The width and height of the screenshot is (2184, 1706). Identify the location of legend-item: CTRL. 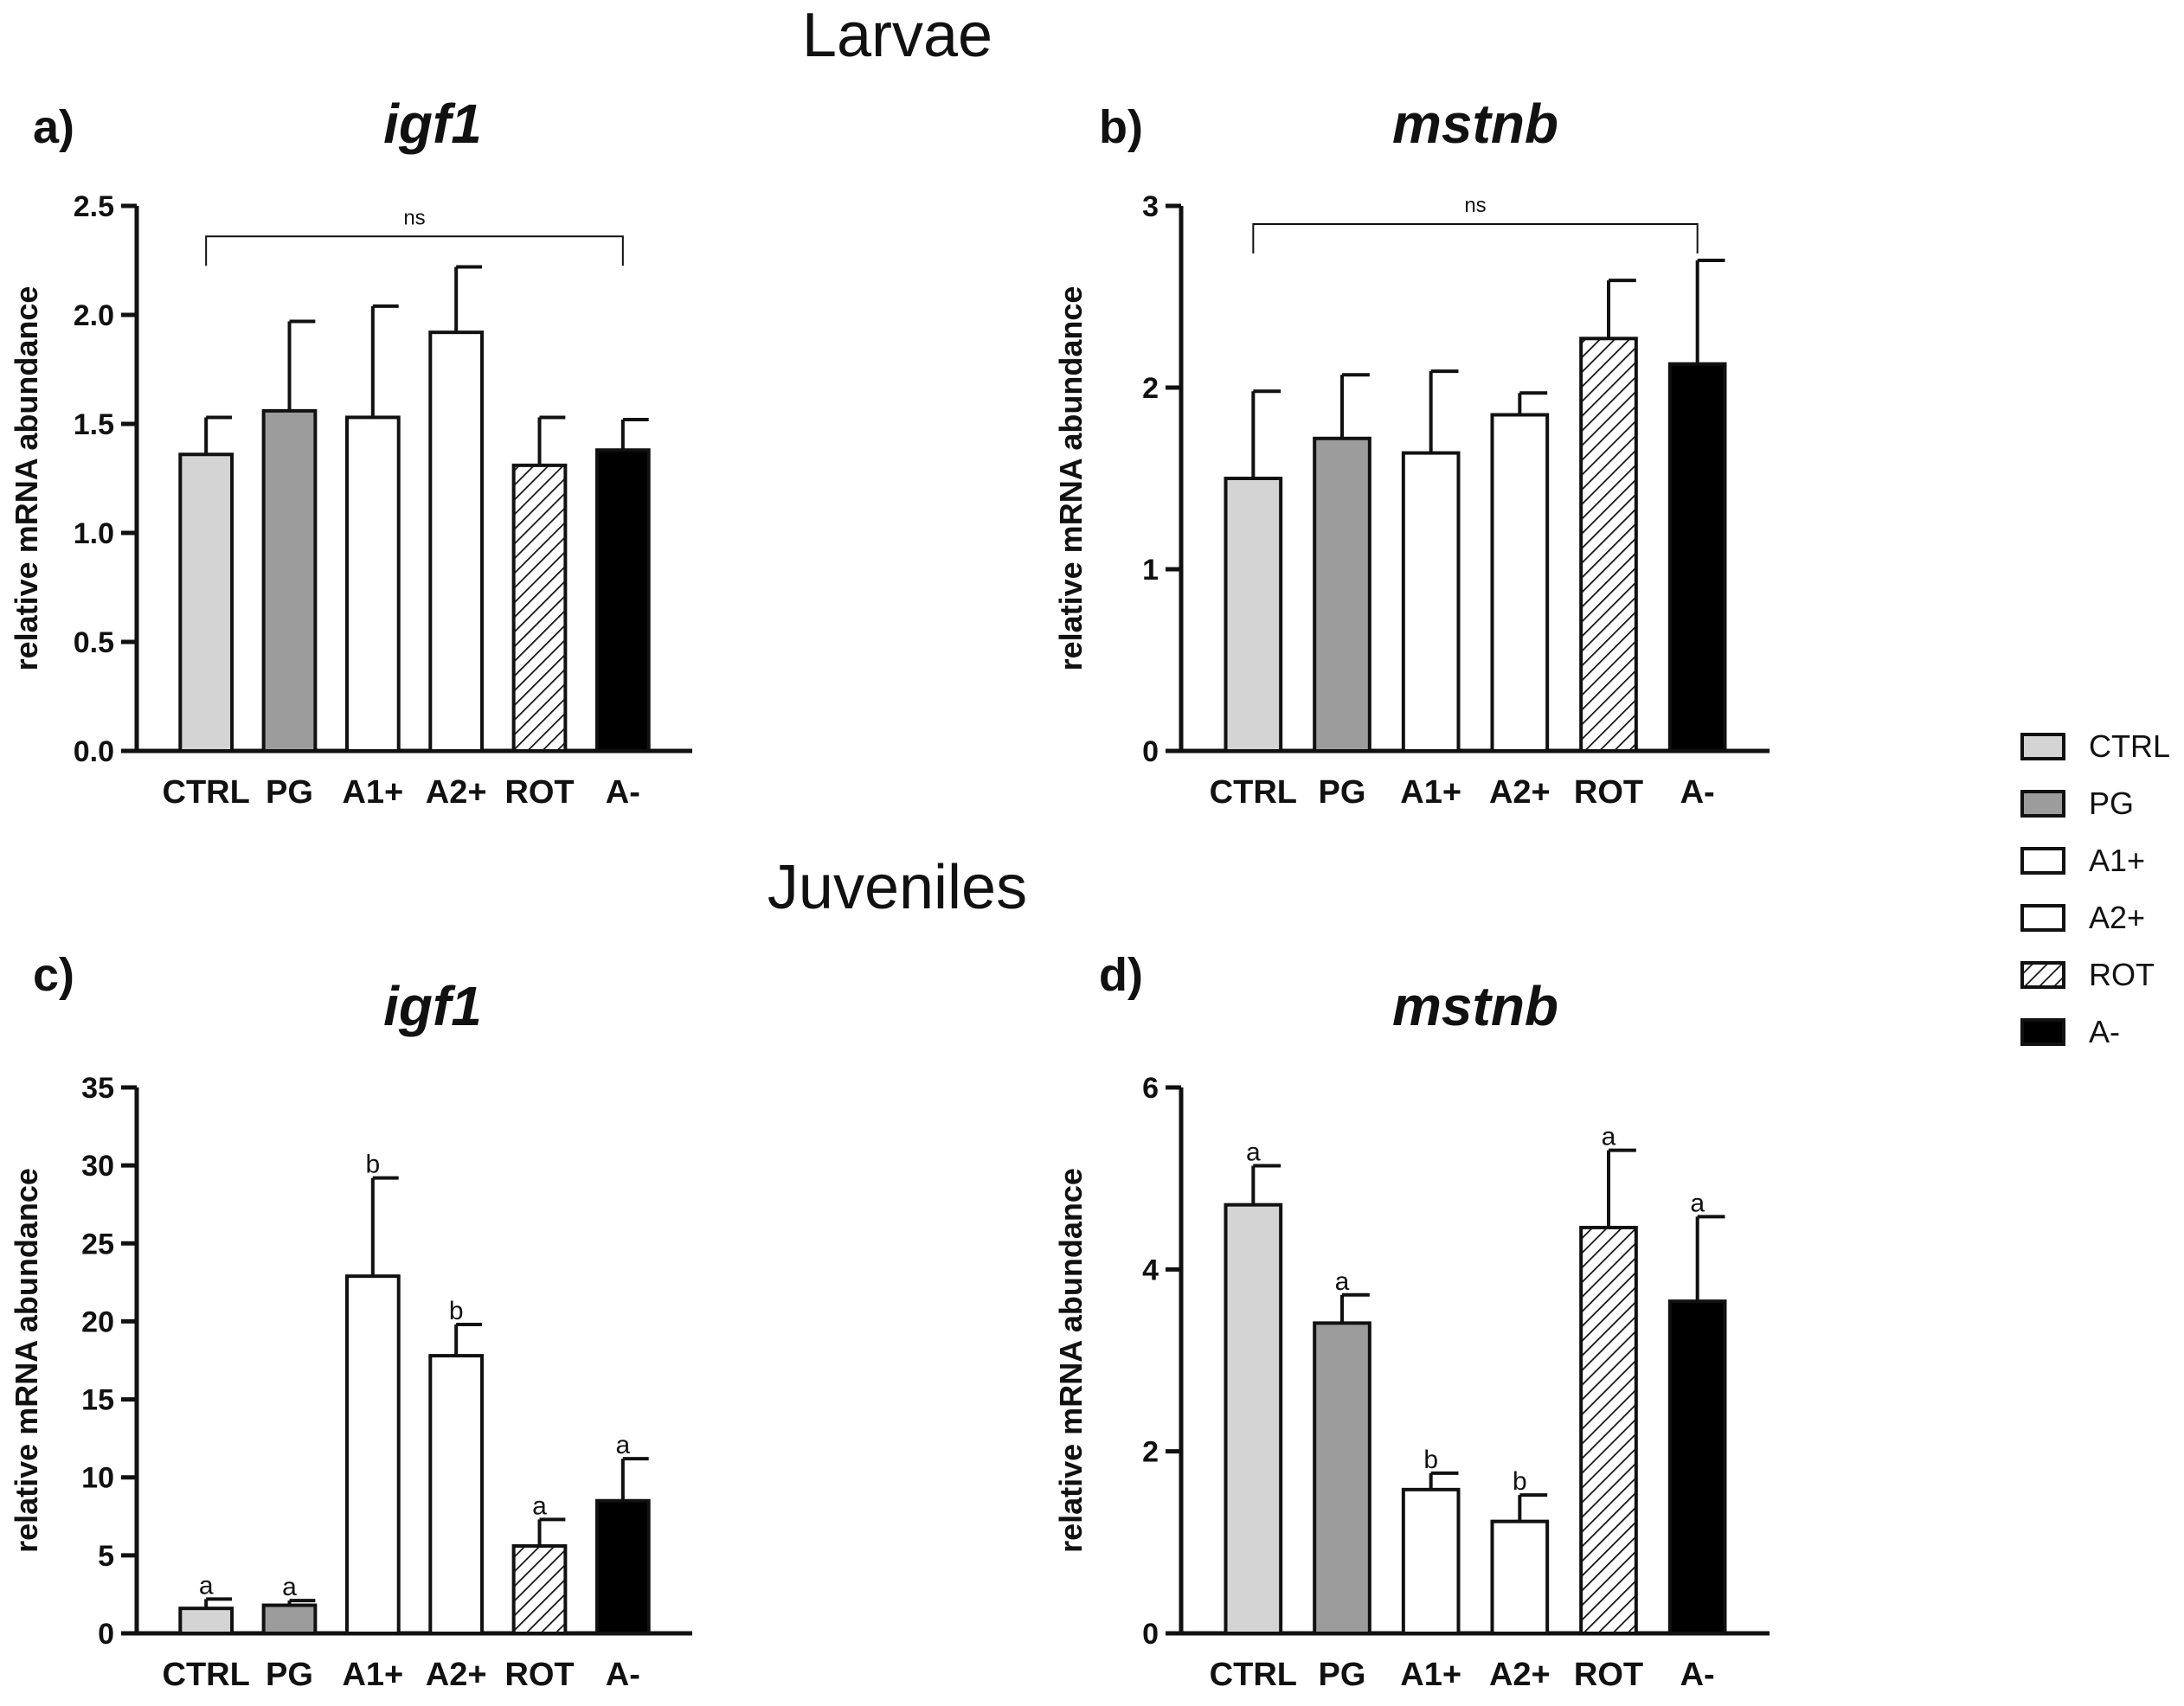
(2095, 746).